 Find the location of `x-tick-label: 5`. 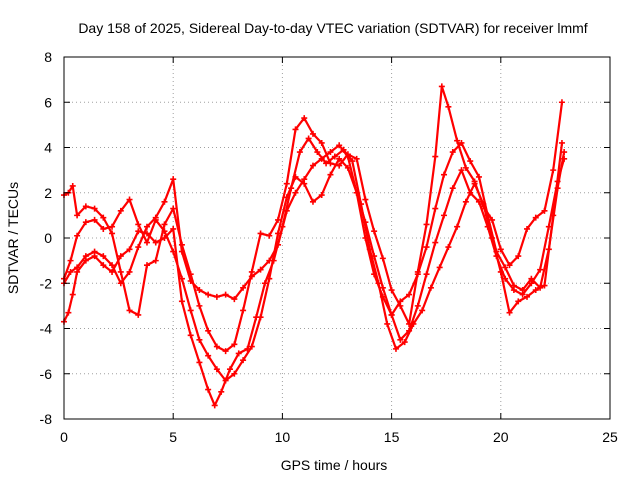

x-tick-label: 5 is located at coordinates (173, 437).